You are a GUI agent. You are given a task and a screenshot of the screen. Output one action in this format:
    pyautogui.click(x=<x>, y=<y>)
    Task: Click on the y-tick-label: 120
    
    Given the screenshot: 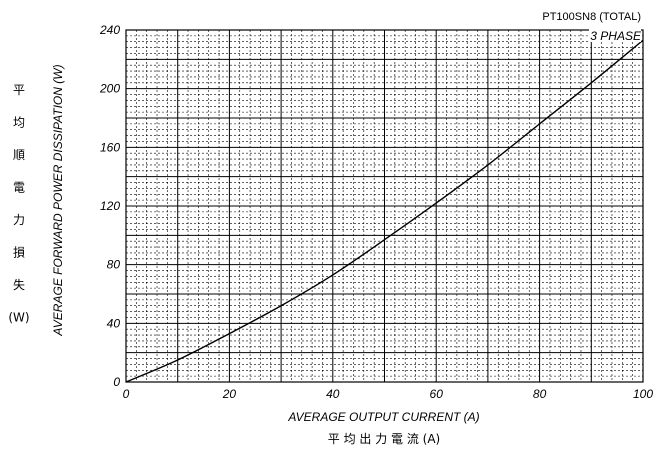 What is the action you would take?
    pyautogui.click(x=110, y=206)
    